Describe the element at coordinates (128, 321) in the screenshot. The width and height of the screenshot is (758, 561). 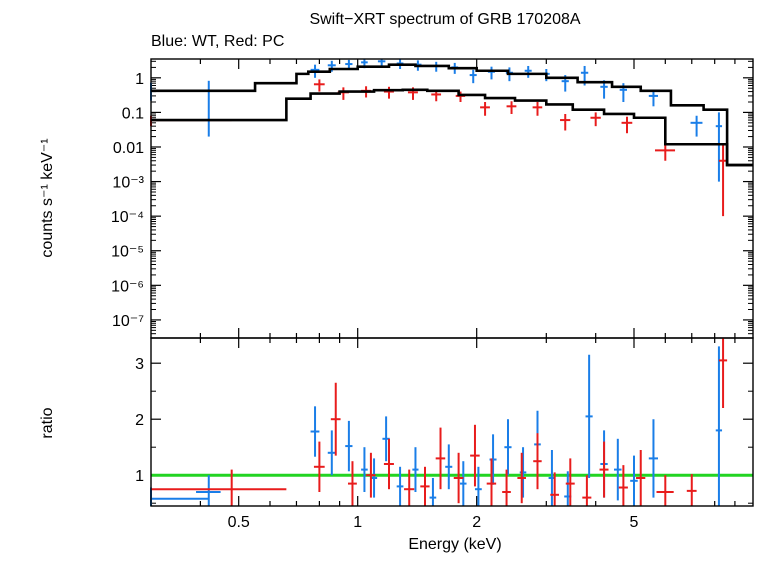
I see `y-tick-label: 10⁻⁷` at that location.